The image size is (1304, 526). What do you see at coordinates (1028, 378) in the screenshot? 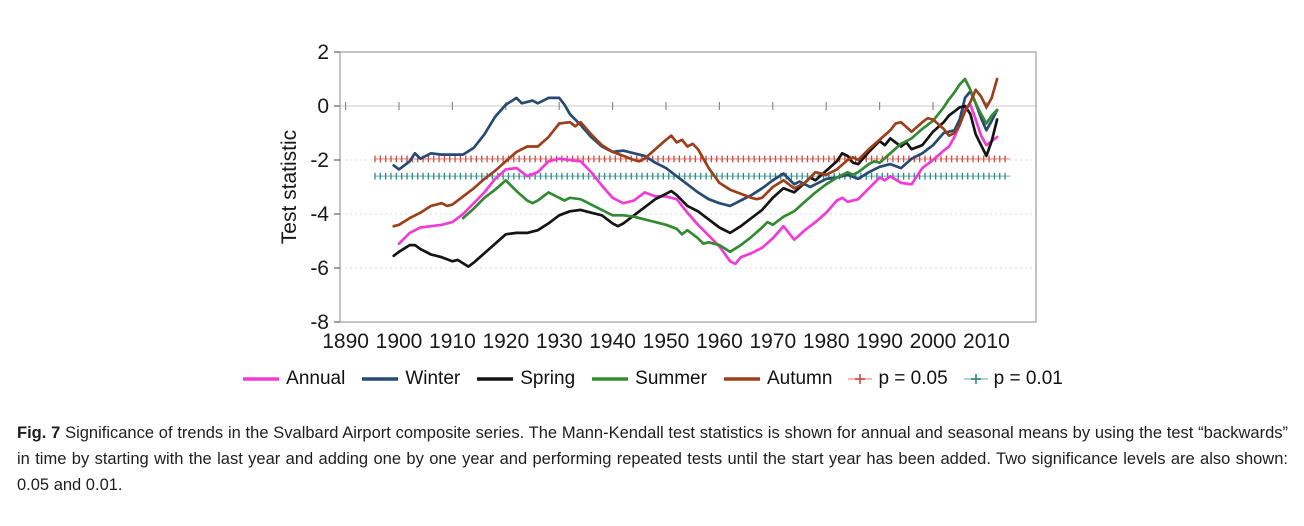
I see `legend-label: p = 0.01` at bounding box center [1028, 378].